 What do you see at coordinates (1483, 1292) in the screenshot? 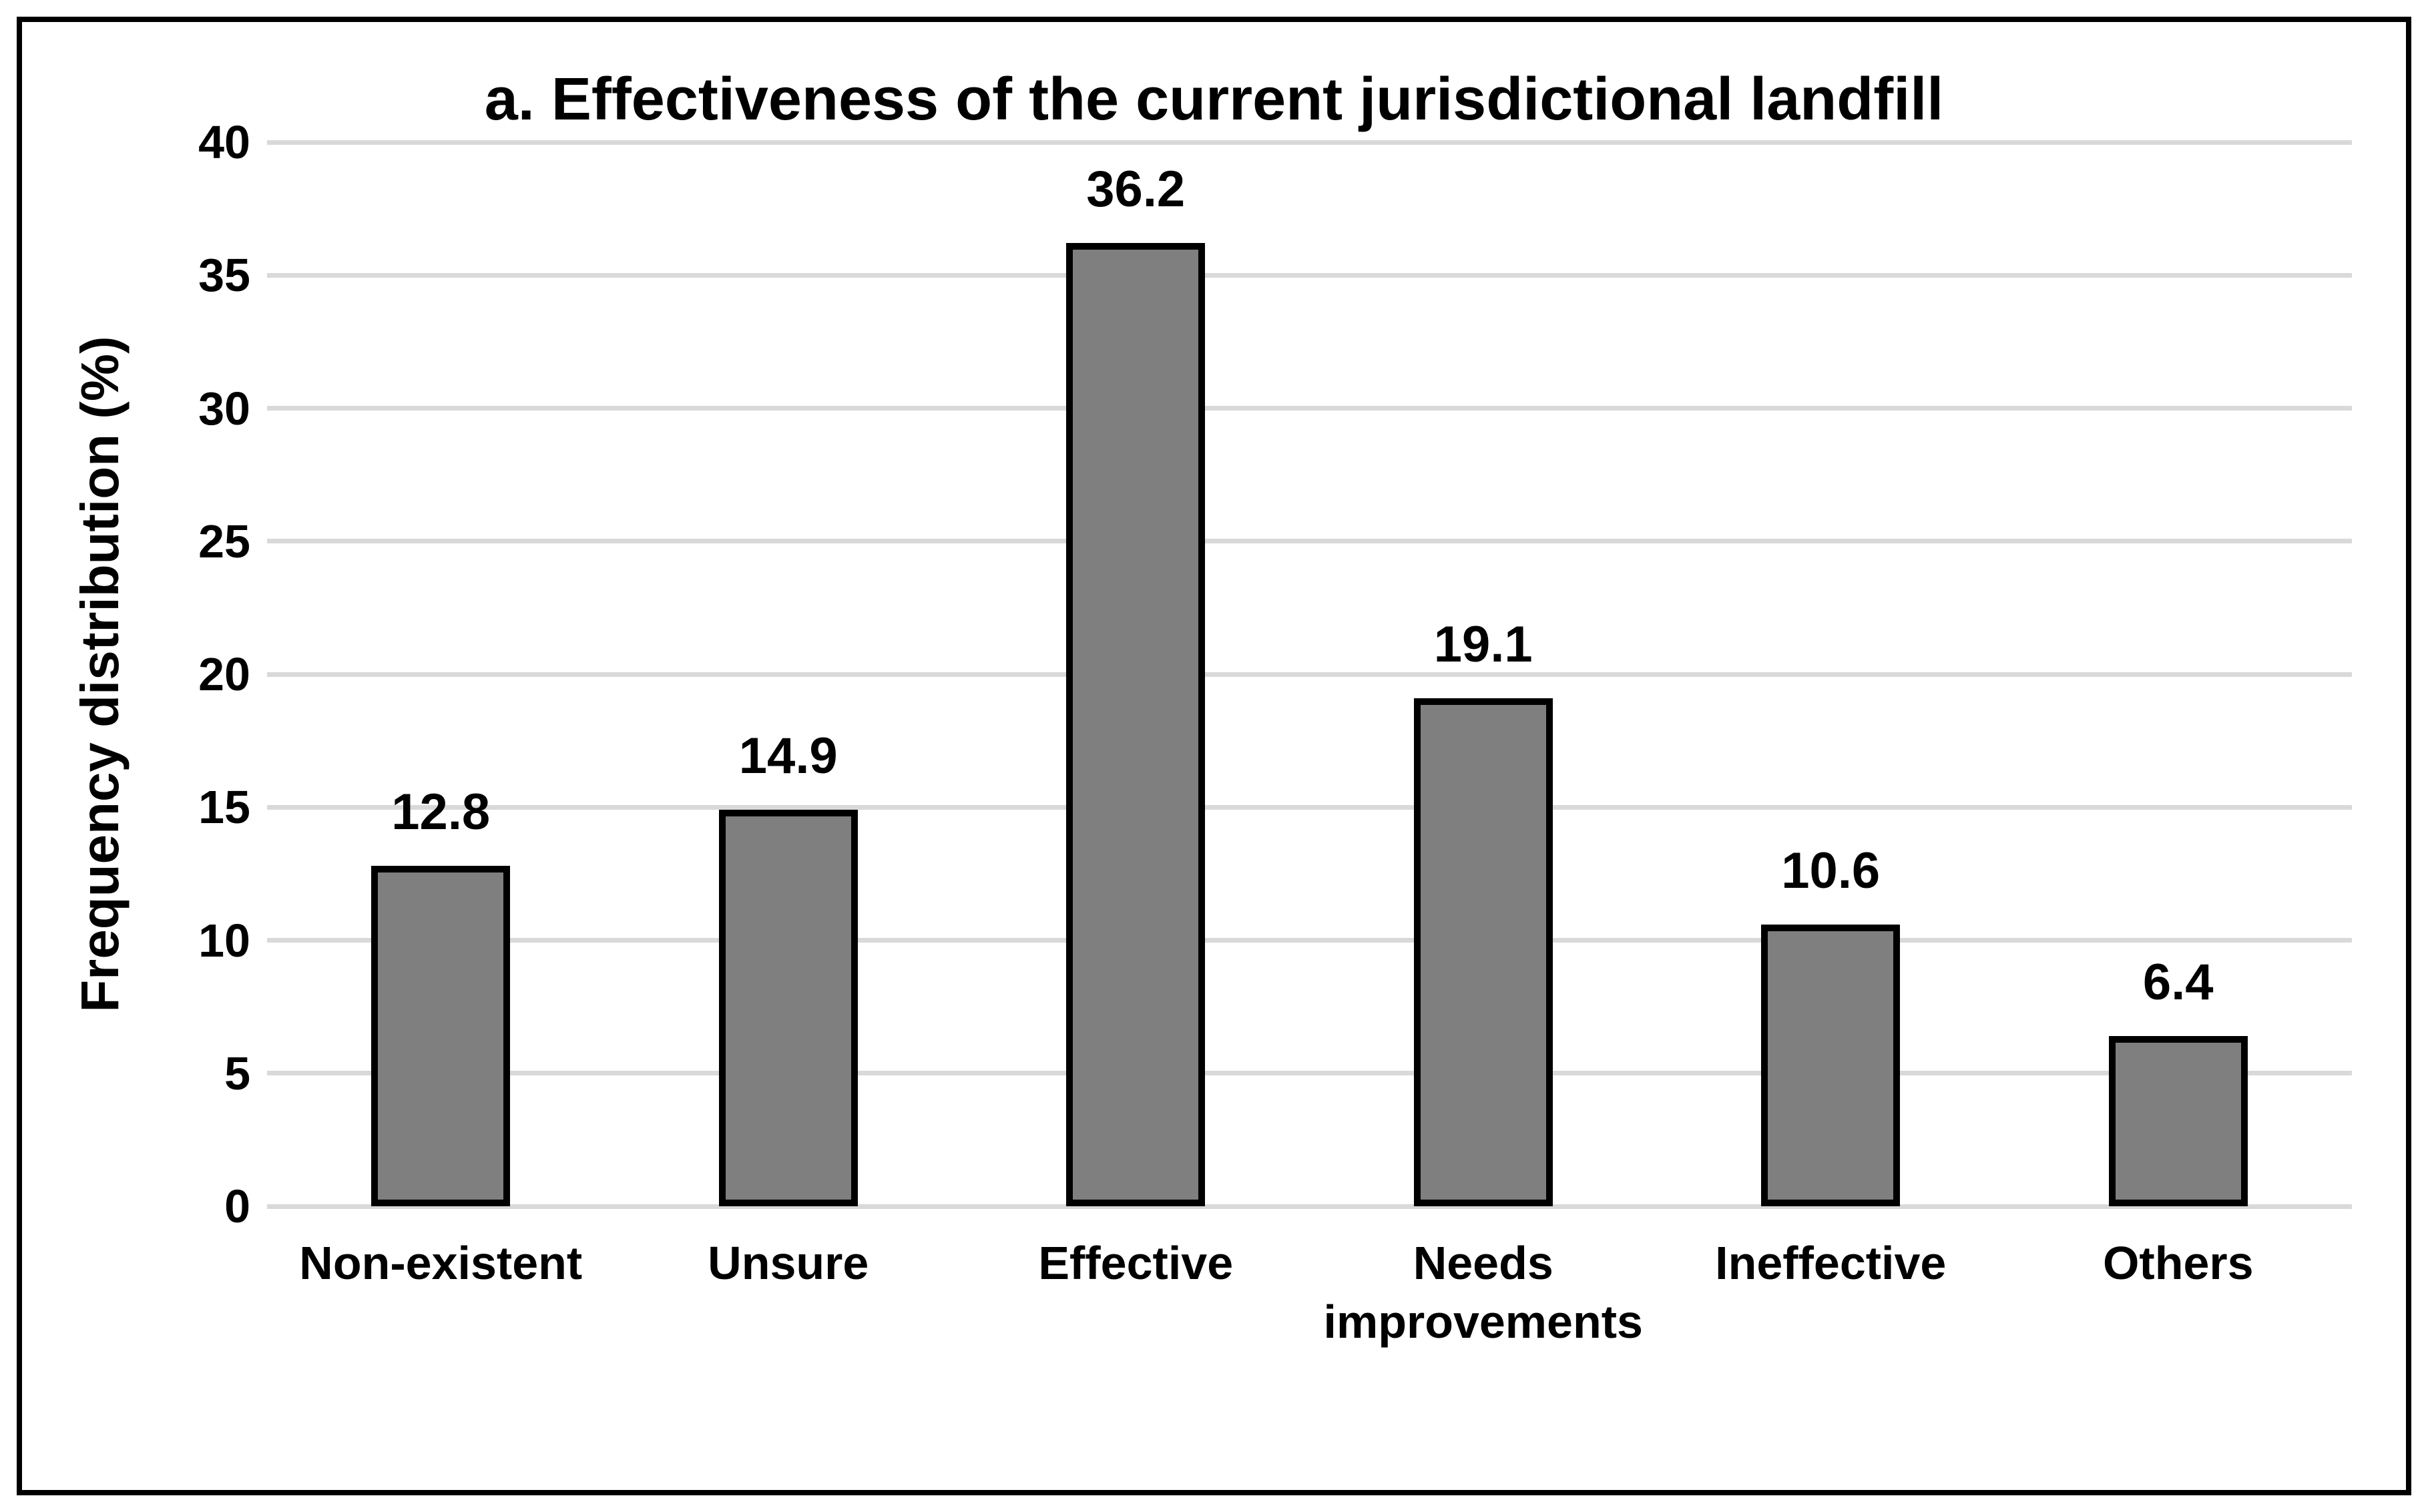
I see `x-category-label-needs-improvements: Needs improvements` at bounding box center [1483, 1292].